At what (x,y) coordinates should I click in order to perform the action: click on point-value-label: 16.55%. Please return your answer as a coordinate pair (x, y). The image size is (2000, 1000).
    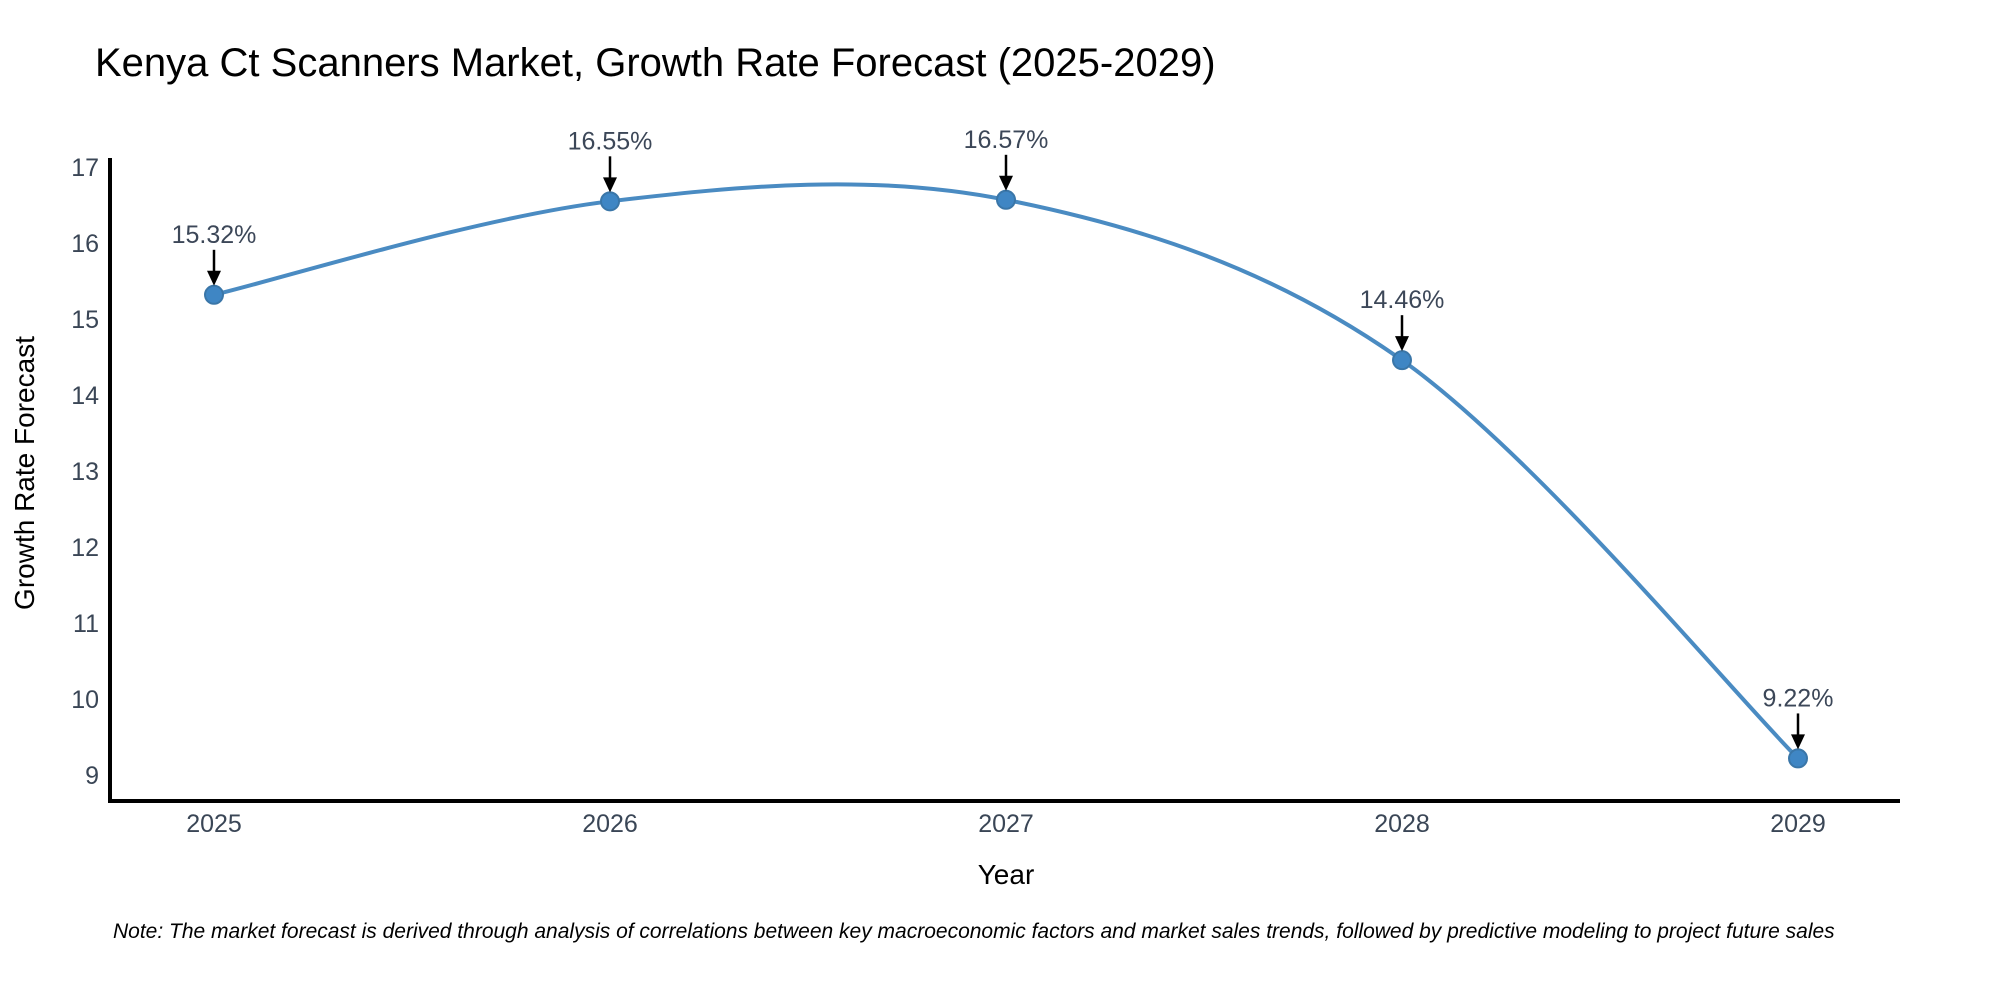
    Looking at the image, I should click on (610, 141).